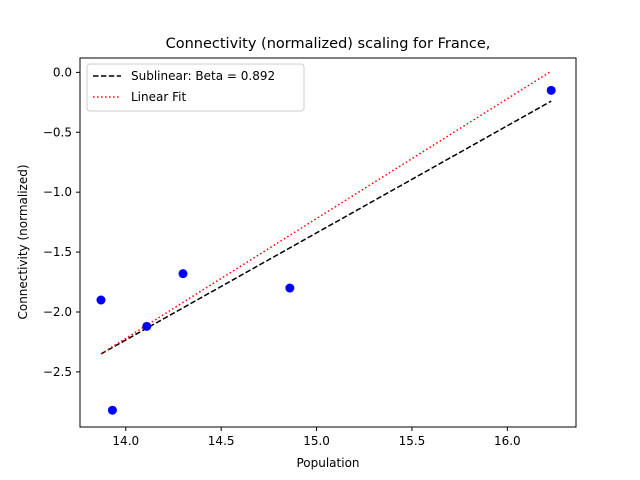 The height and width of the screenshot is (480, 640). Describe the element at coordinates (57, 132) in the screenshot. I see `y-tick-label: −0.5` at that location.